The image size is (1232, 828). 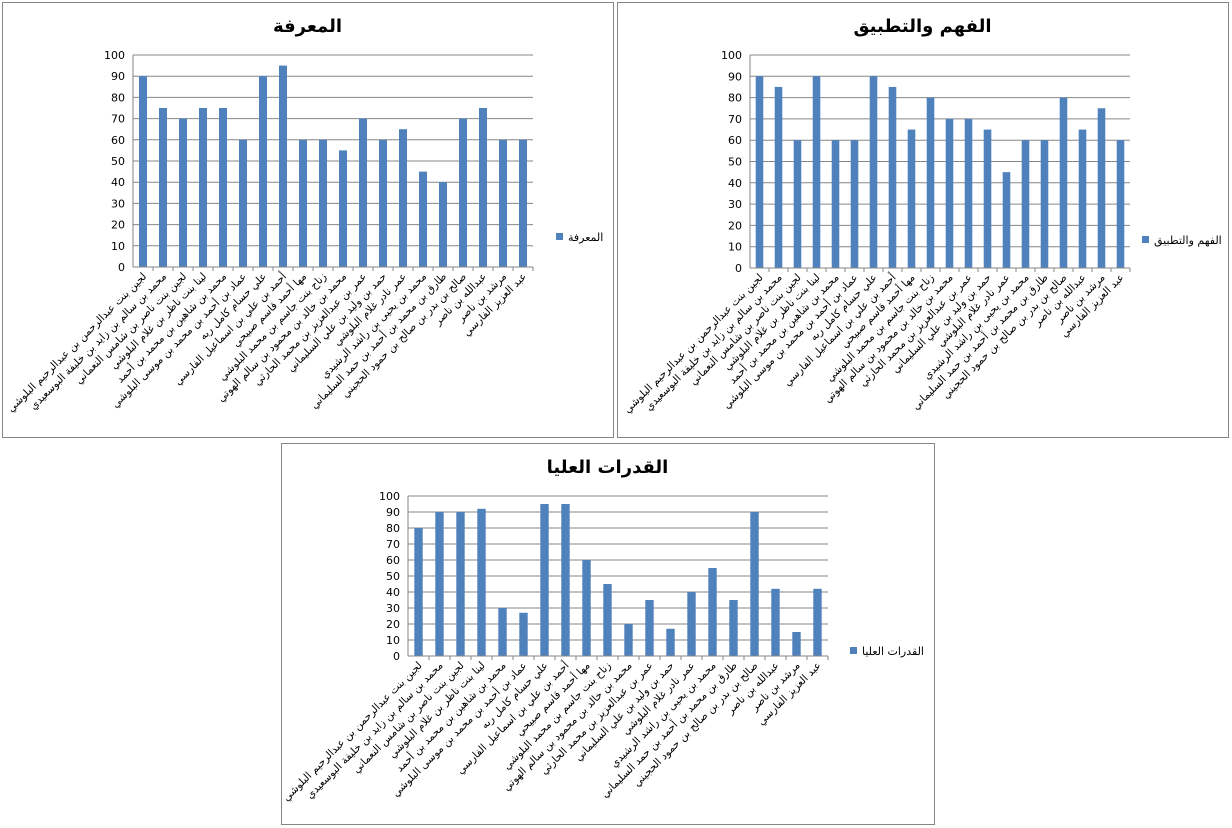 I want to click on legend-label: القدرات العليا, so click(x=893, y=651).